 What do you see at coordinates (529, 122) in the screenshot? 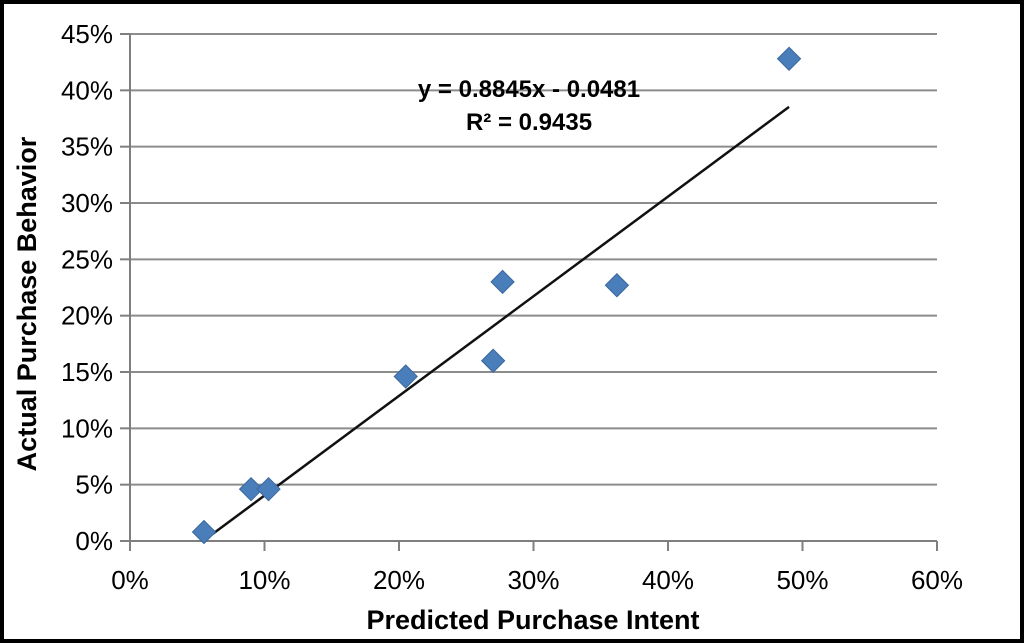
I see `r-squared-text: R² = 0.9435` at bounding box center [529, 122].